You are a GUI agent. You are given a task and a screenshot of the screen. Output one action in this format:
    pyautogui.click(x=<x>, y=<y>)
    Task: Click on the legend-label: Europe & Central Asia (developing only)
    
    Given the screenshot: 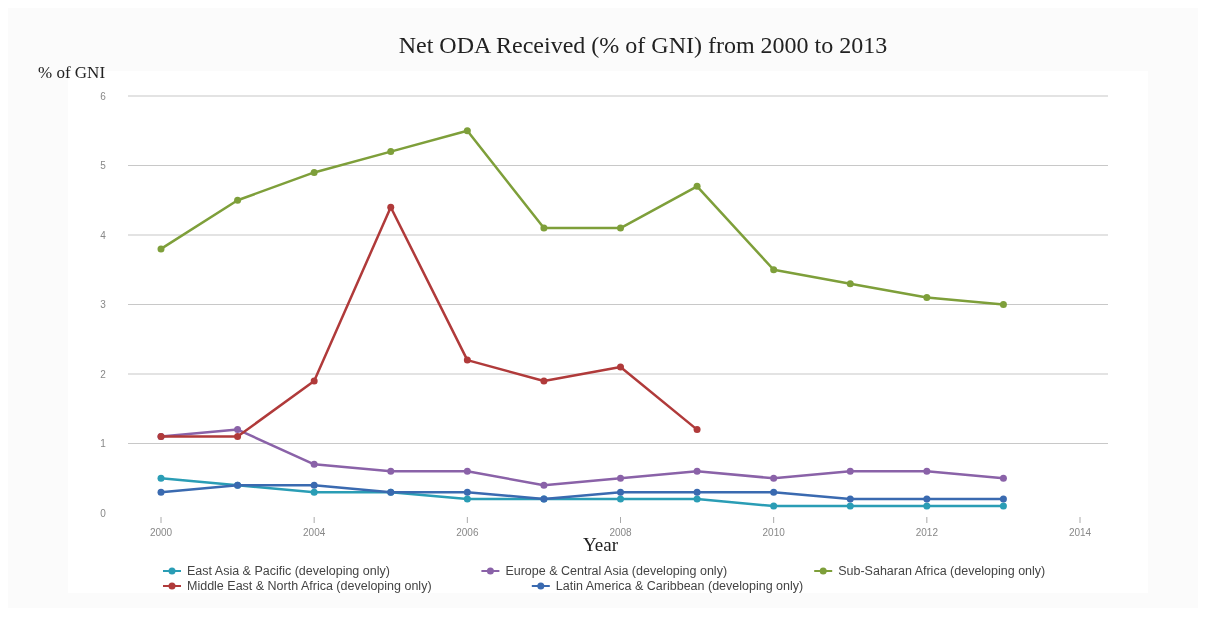 What is the action you would take?
    pyautogui.click(x=616, y=571)
    